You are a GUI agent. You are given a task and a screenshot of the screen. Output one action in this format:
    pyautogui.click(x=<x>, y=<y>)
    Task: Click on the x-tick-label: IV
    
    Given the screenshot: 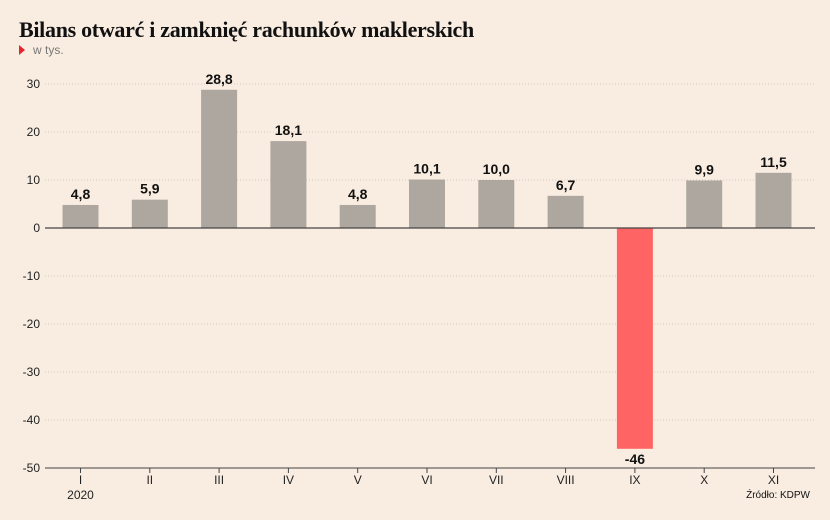 What is the action you would take?
    pyautogui.click(x=288, y=480)
    